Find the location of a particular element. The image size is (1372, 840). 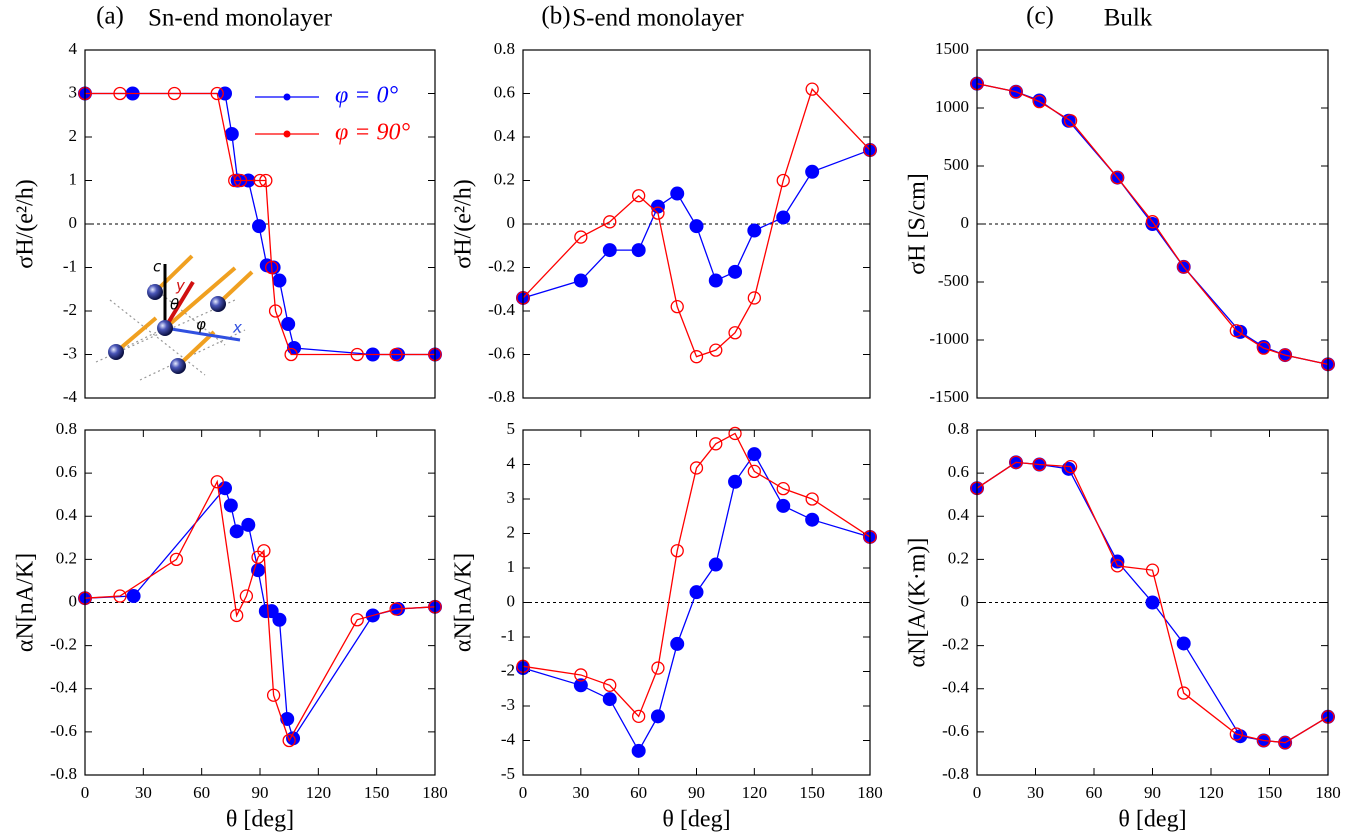

y-tick-label: 1500 is located at coordinates (952, 48).